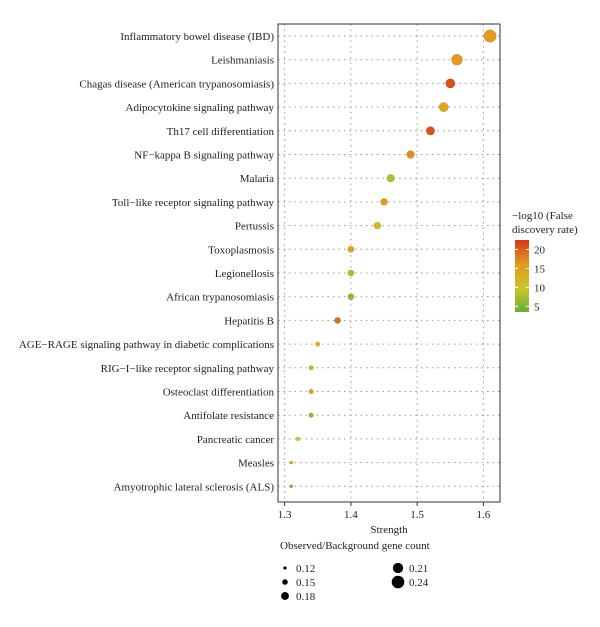 The width and height of the screenshot is (600, 627). Describe the element at coordinates (254, 227) in the screenshot. I see `y-tick-label: Pertussis` at that location.